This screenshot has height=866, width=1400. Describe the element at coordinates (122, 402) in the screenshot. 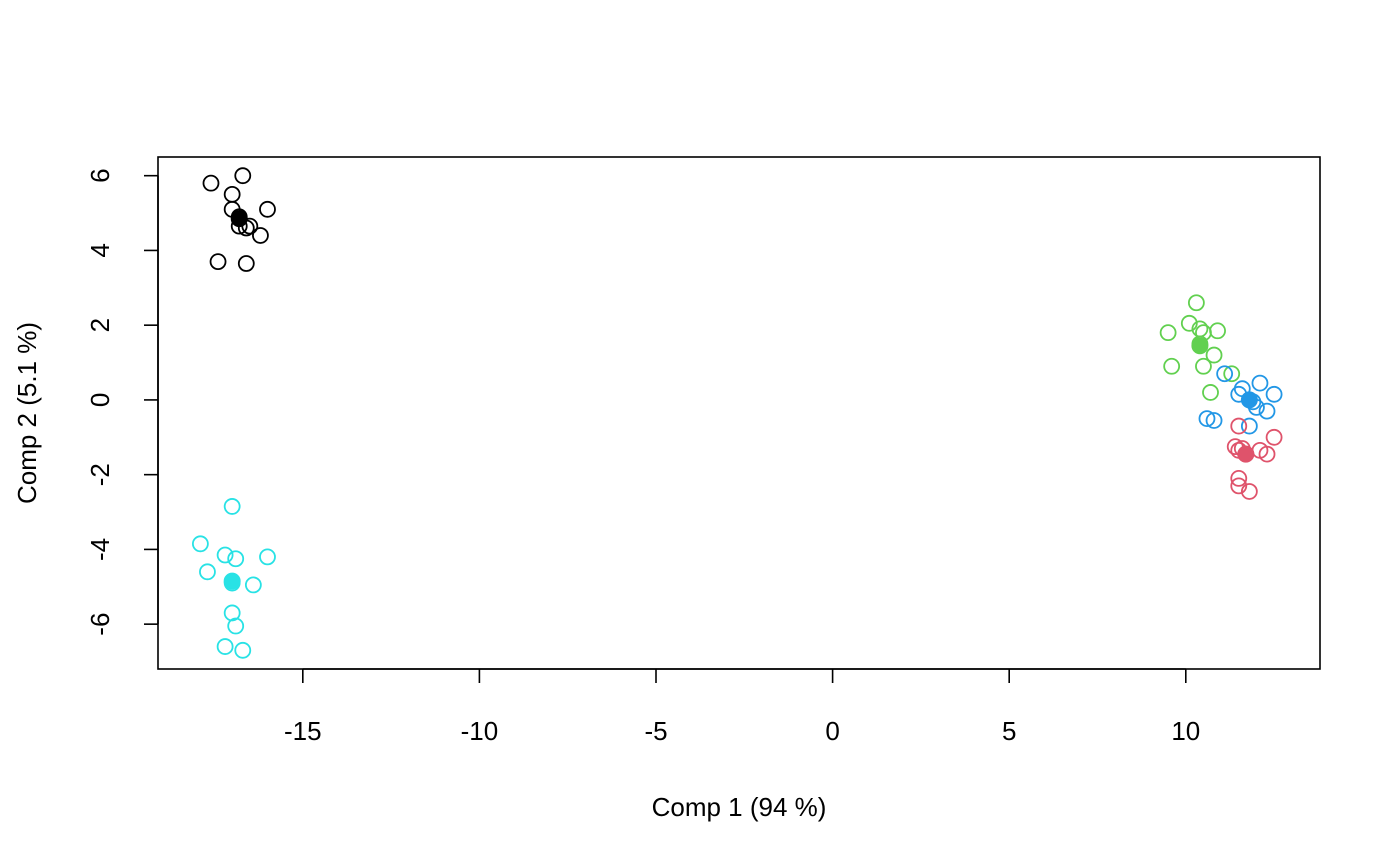

I see `y-axis: -6 -4 -2 0 2 4 6` at that location.